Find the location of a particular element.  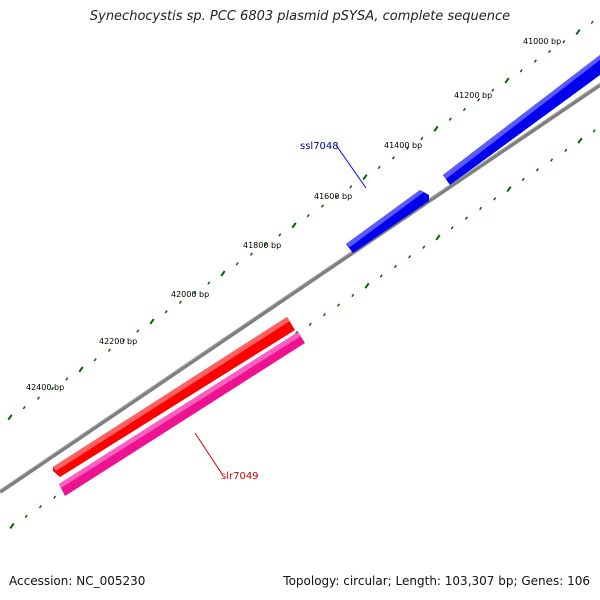

gene-slr7049-companion-segment is located at coordinates (182, 414).